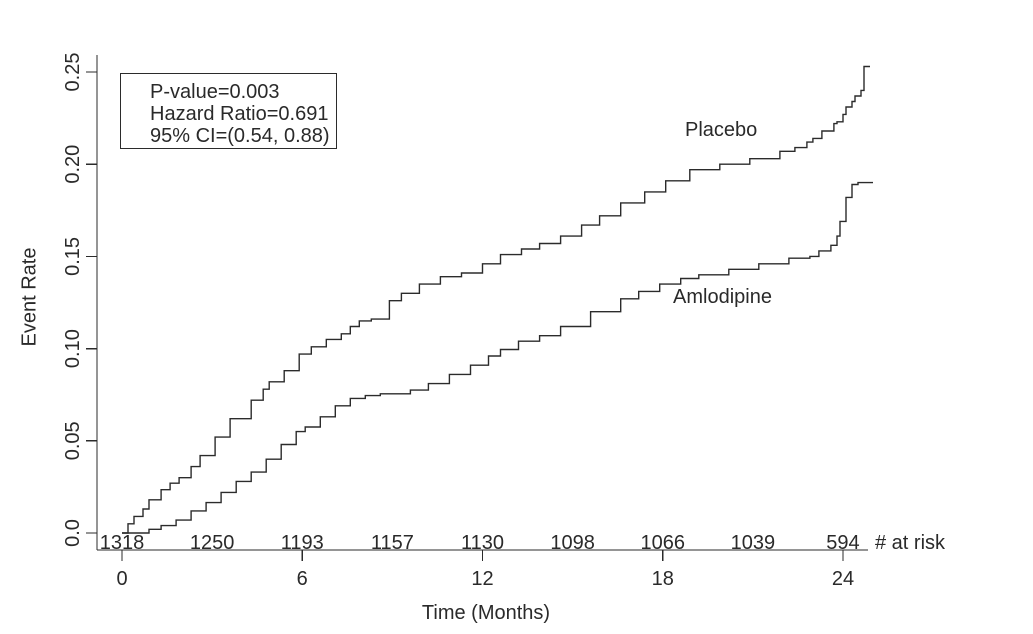 This screenshot has height=634, width=1033. Describe the element at coordinates (910, 543) in the screenshot. I see `at-risk-label: # at risk` at that location.